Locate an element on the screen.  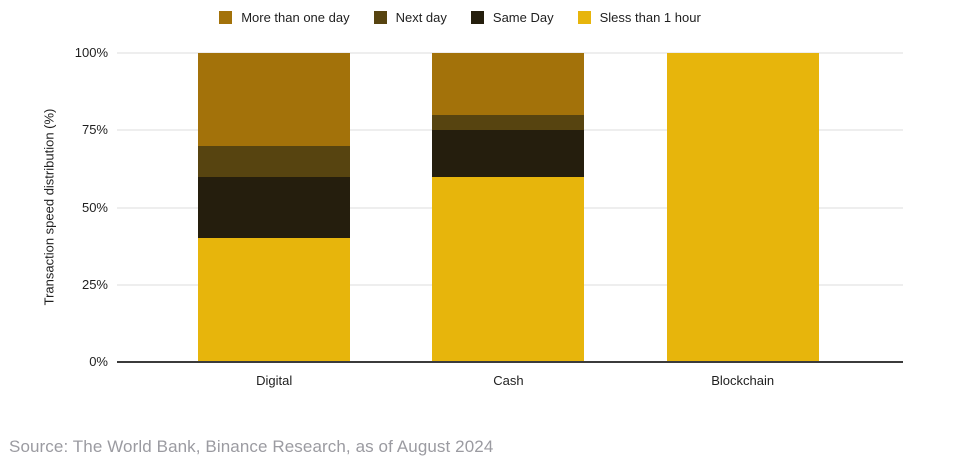
gridline is located at coordinates (510, 53).